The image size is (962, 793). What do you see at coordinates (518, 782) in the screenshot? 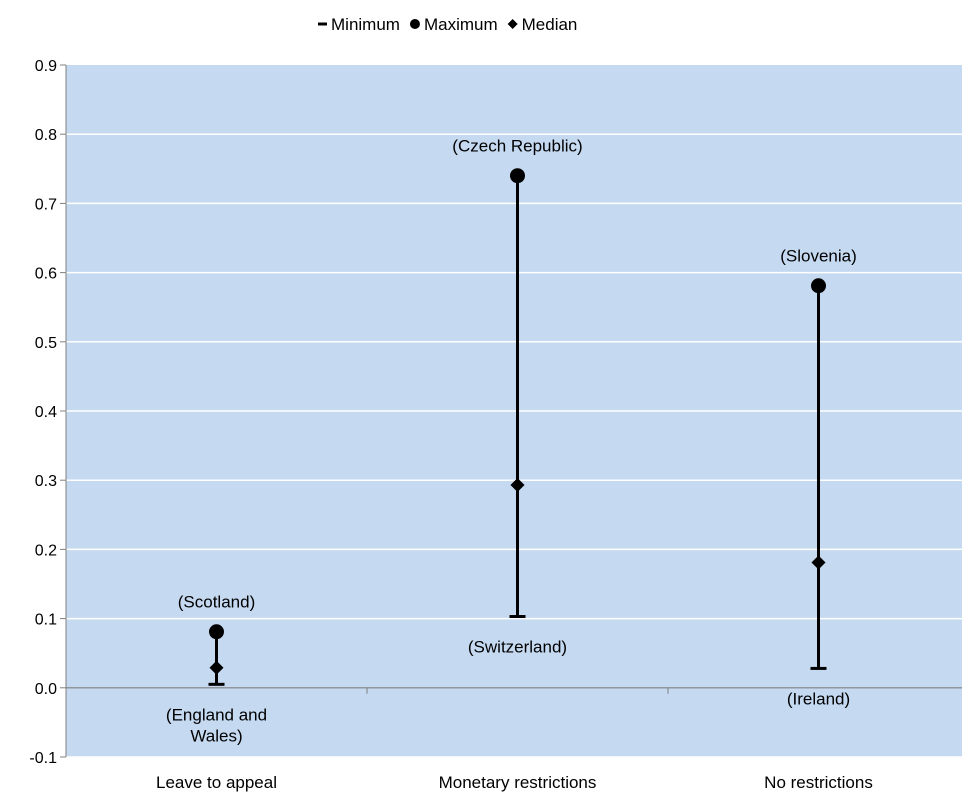
I see `x-category-label-1: Monetary restrictions` at bounding box center [518, 782].